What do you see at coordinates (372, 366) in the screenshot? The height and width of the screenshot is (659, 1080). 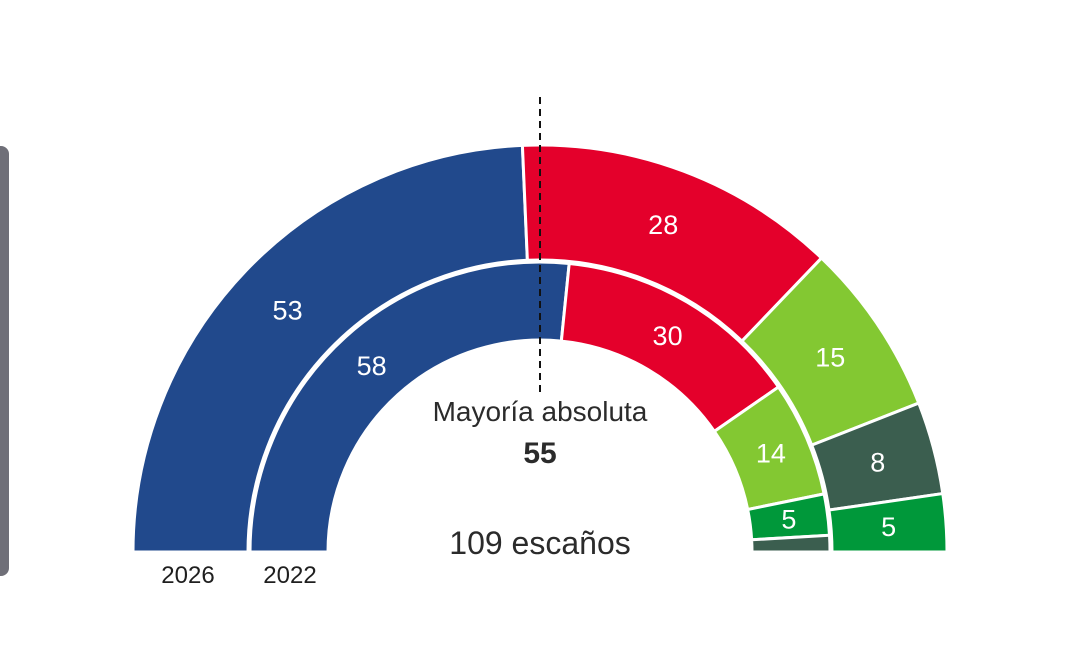 I see `ring1-segment-0-label: 58` at bounding box center [372, 366].